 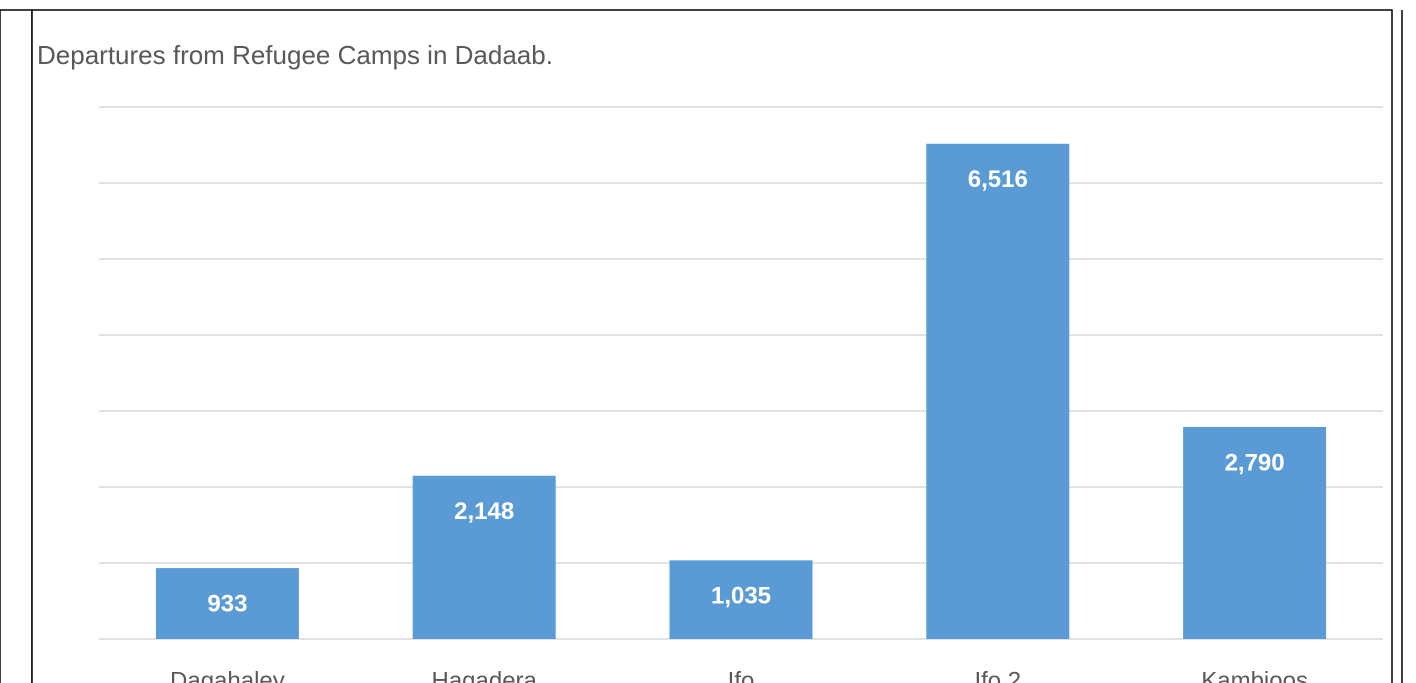 I want to click on data-label: 2,148, so click(x=484, y=511).